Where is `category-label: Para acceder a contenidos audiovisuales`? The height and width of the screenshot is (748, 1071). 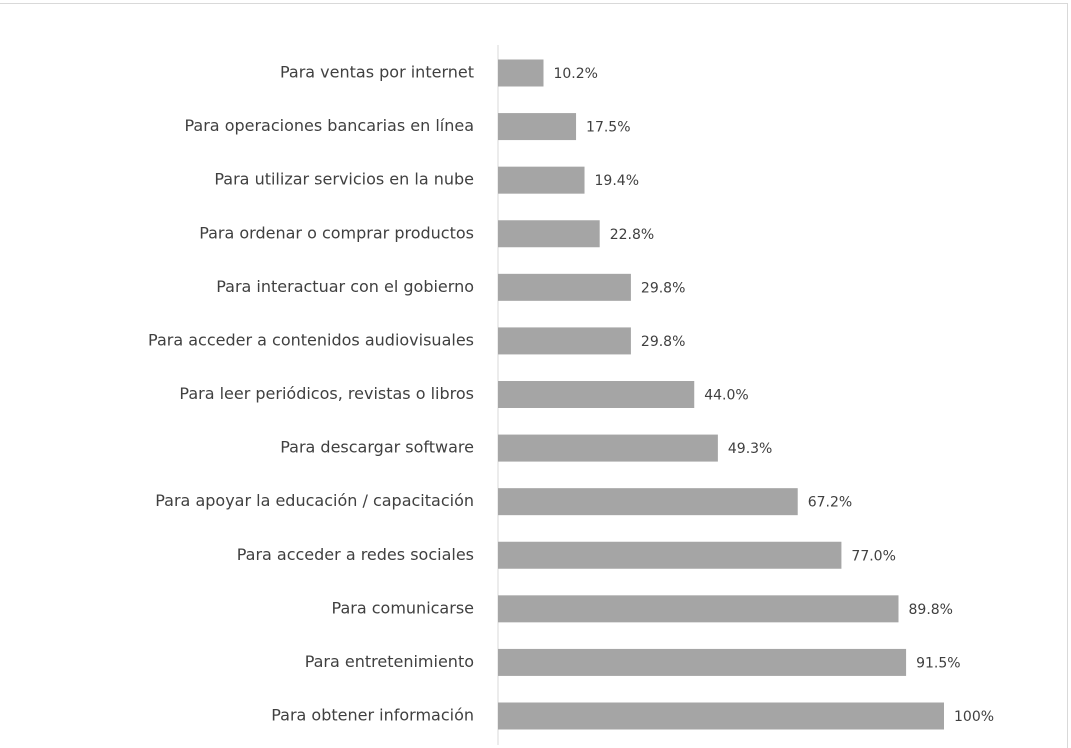
category-label: Para acceder a contenidos audiovisuales is located at coordinates (311, 339).